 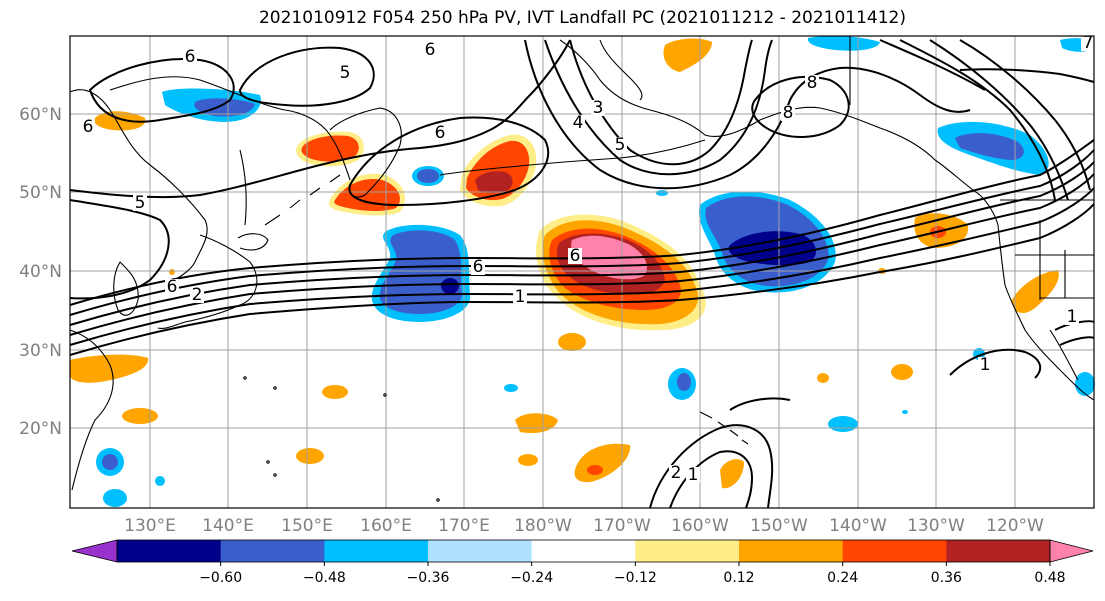 What do you see at coordinates (228, 526) in the screenshot?
I see `lon-label: 140°E` at bounding box center [228, 526].